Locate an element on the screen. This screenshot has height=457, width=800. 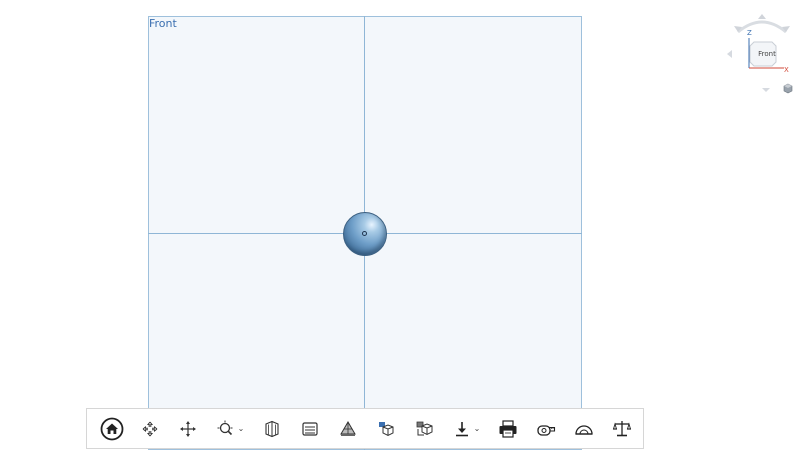
orbit-button is located at coordinates (150, 429).